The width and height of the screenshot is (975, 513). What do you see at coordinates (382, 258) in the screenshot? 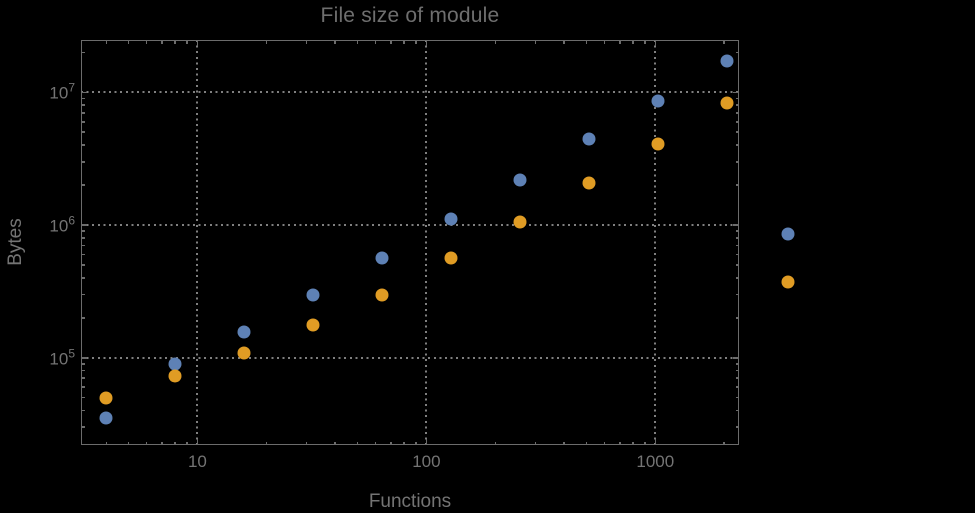
I see `data-point-series-1-x64` at bounding box center [382, 258].